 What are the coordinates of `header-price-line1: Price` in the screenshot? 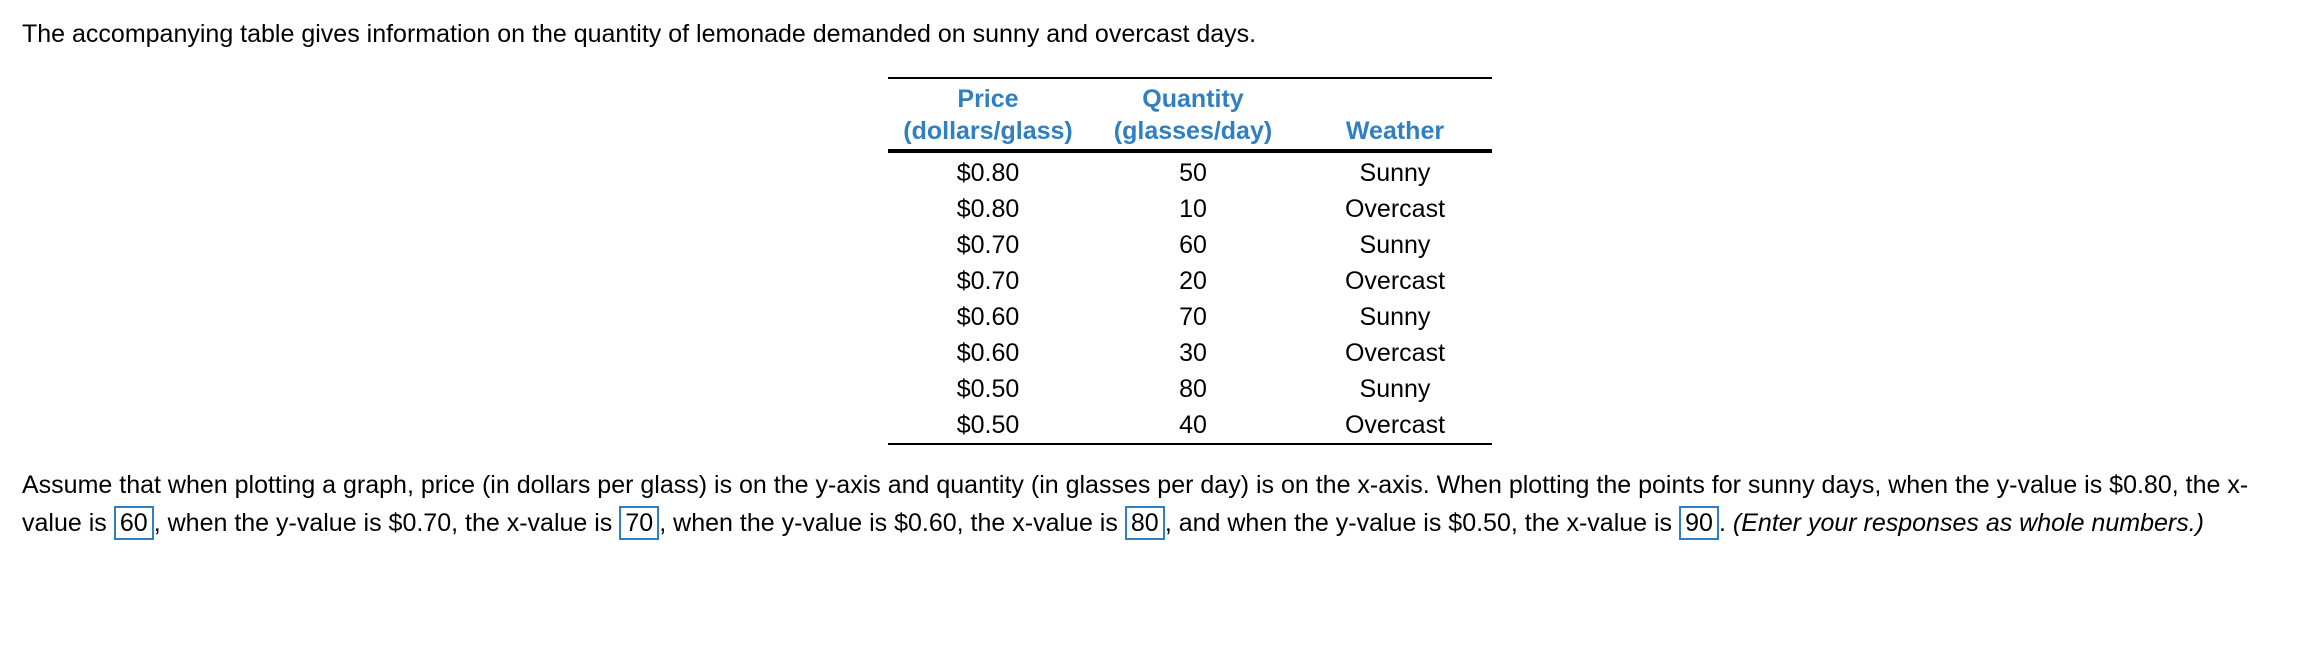 It's located at (988, 99).